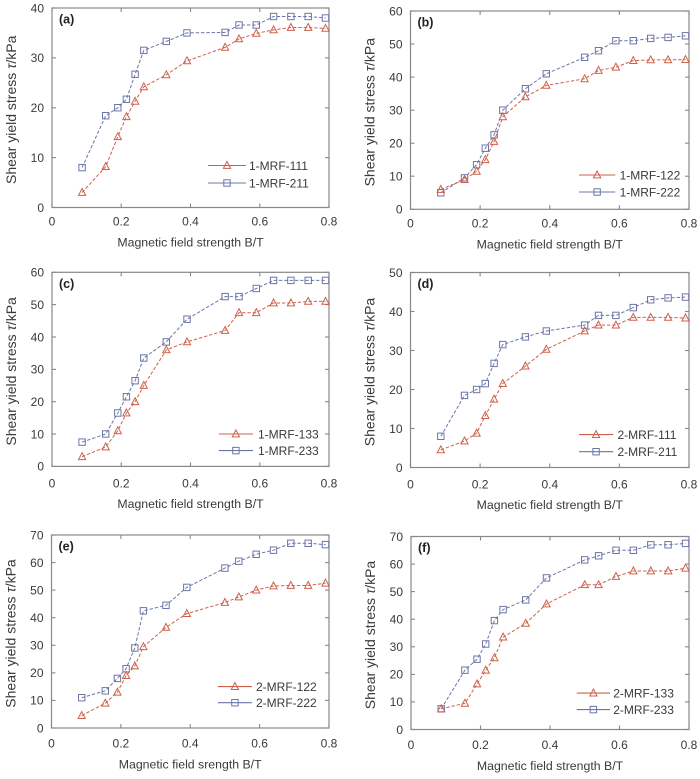 This screenshot has height=779, width=700. Describe the element at coordinates (647, 435) in the screenshot. I see `svg-text: 2-MRF-111` at that location.